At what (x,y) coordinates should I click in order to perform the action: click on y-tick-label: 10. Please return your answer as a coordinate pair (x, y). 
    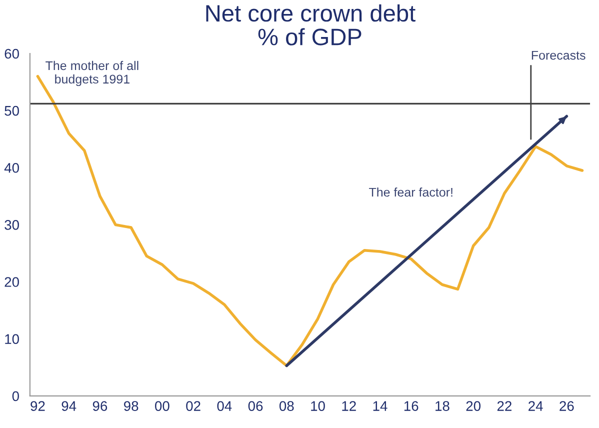
    Looking at the image, I should click on (12, 339).